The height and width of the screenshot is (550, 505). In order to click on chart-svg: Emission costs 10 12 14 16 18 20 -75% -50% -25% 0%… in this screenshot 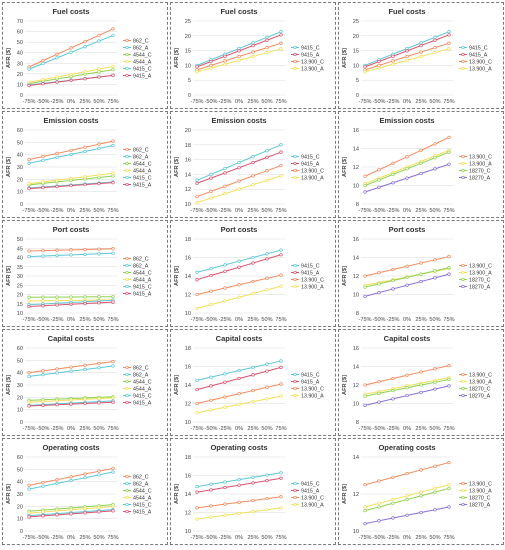, I will do `click(249, 165)`.